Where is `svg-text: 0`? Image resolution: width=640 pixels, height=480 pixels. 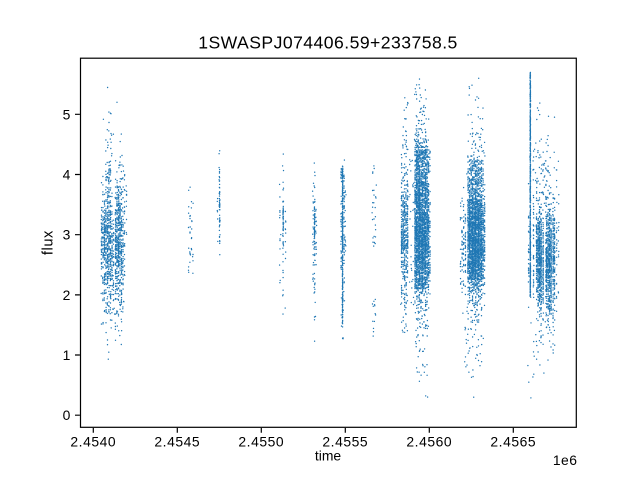
svg-text: 0 is located at coordinates (67, 415).